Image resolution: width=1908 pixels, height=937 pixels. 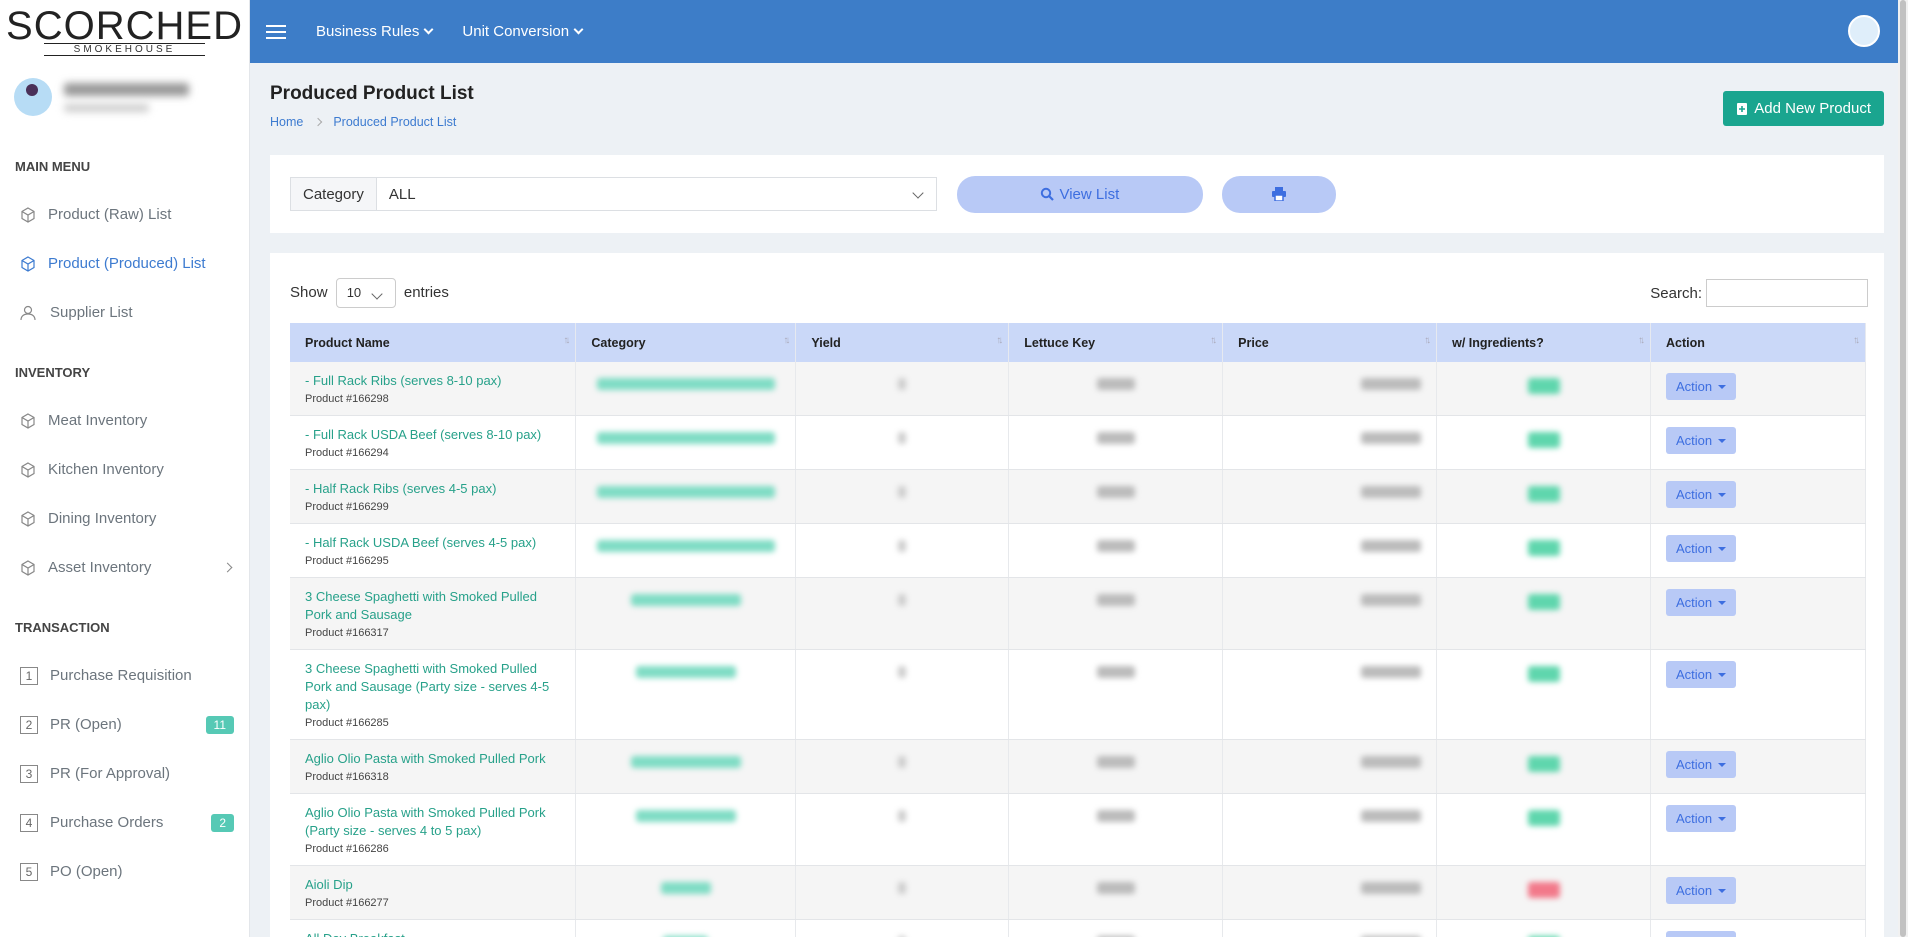 What do you see at coordinates (1544, 342) in the screenshot?
I see `column-header: w/ Ingredients?` at bounding box center [1544, 342].